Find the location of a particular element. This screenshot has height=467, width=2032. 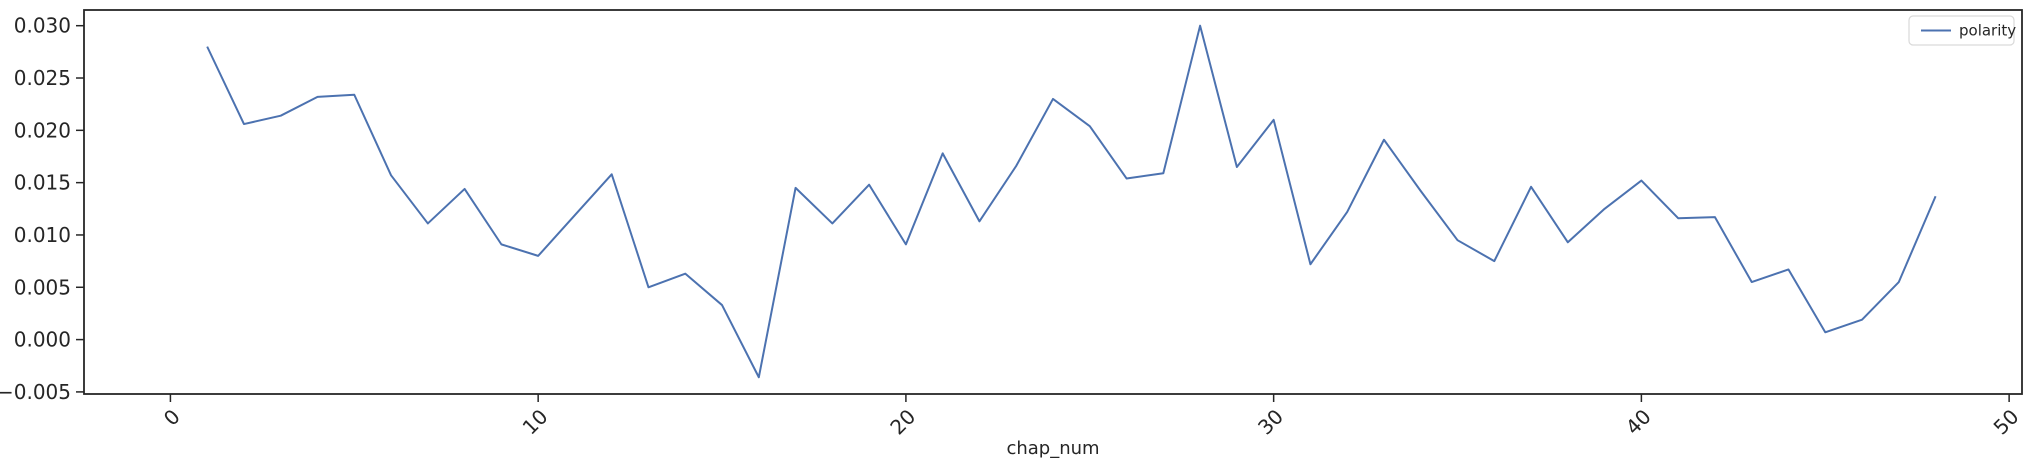

y-tick-label: 0.010 is located at coordinates (42, 235).